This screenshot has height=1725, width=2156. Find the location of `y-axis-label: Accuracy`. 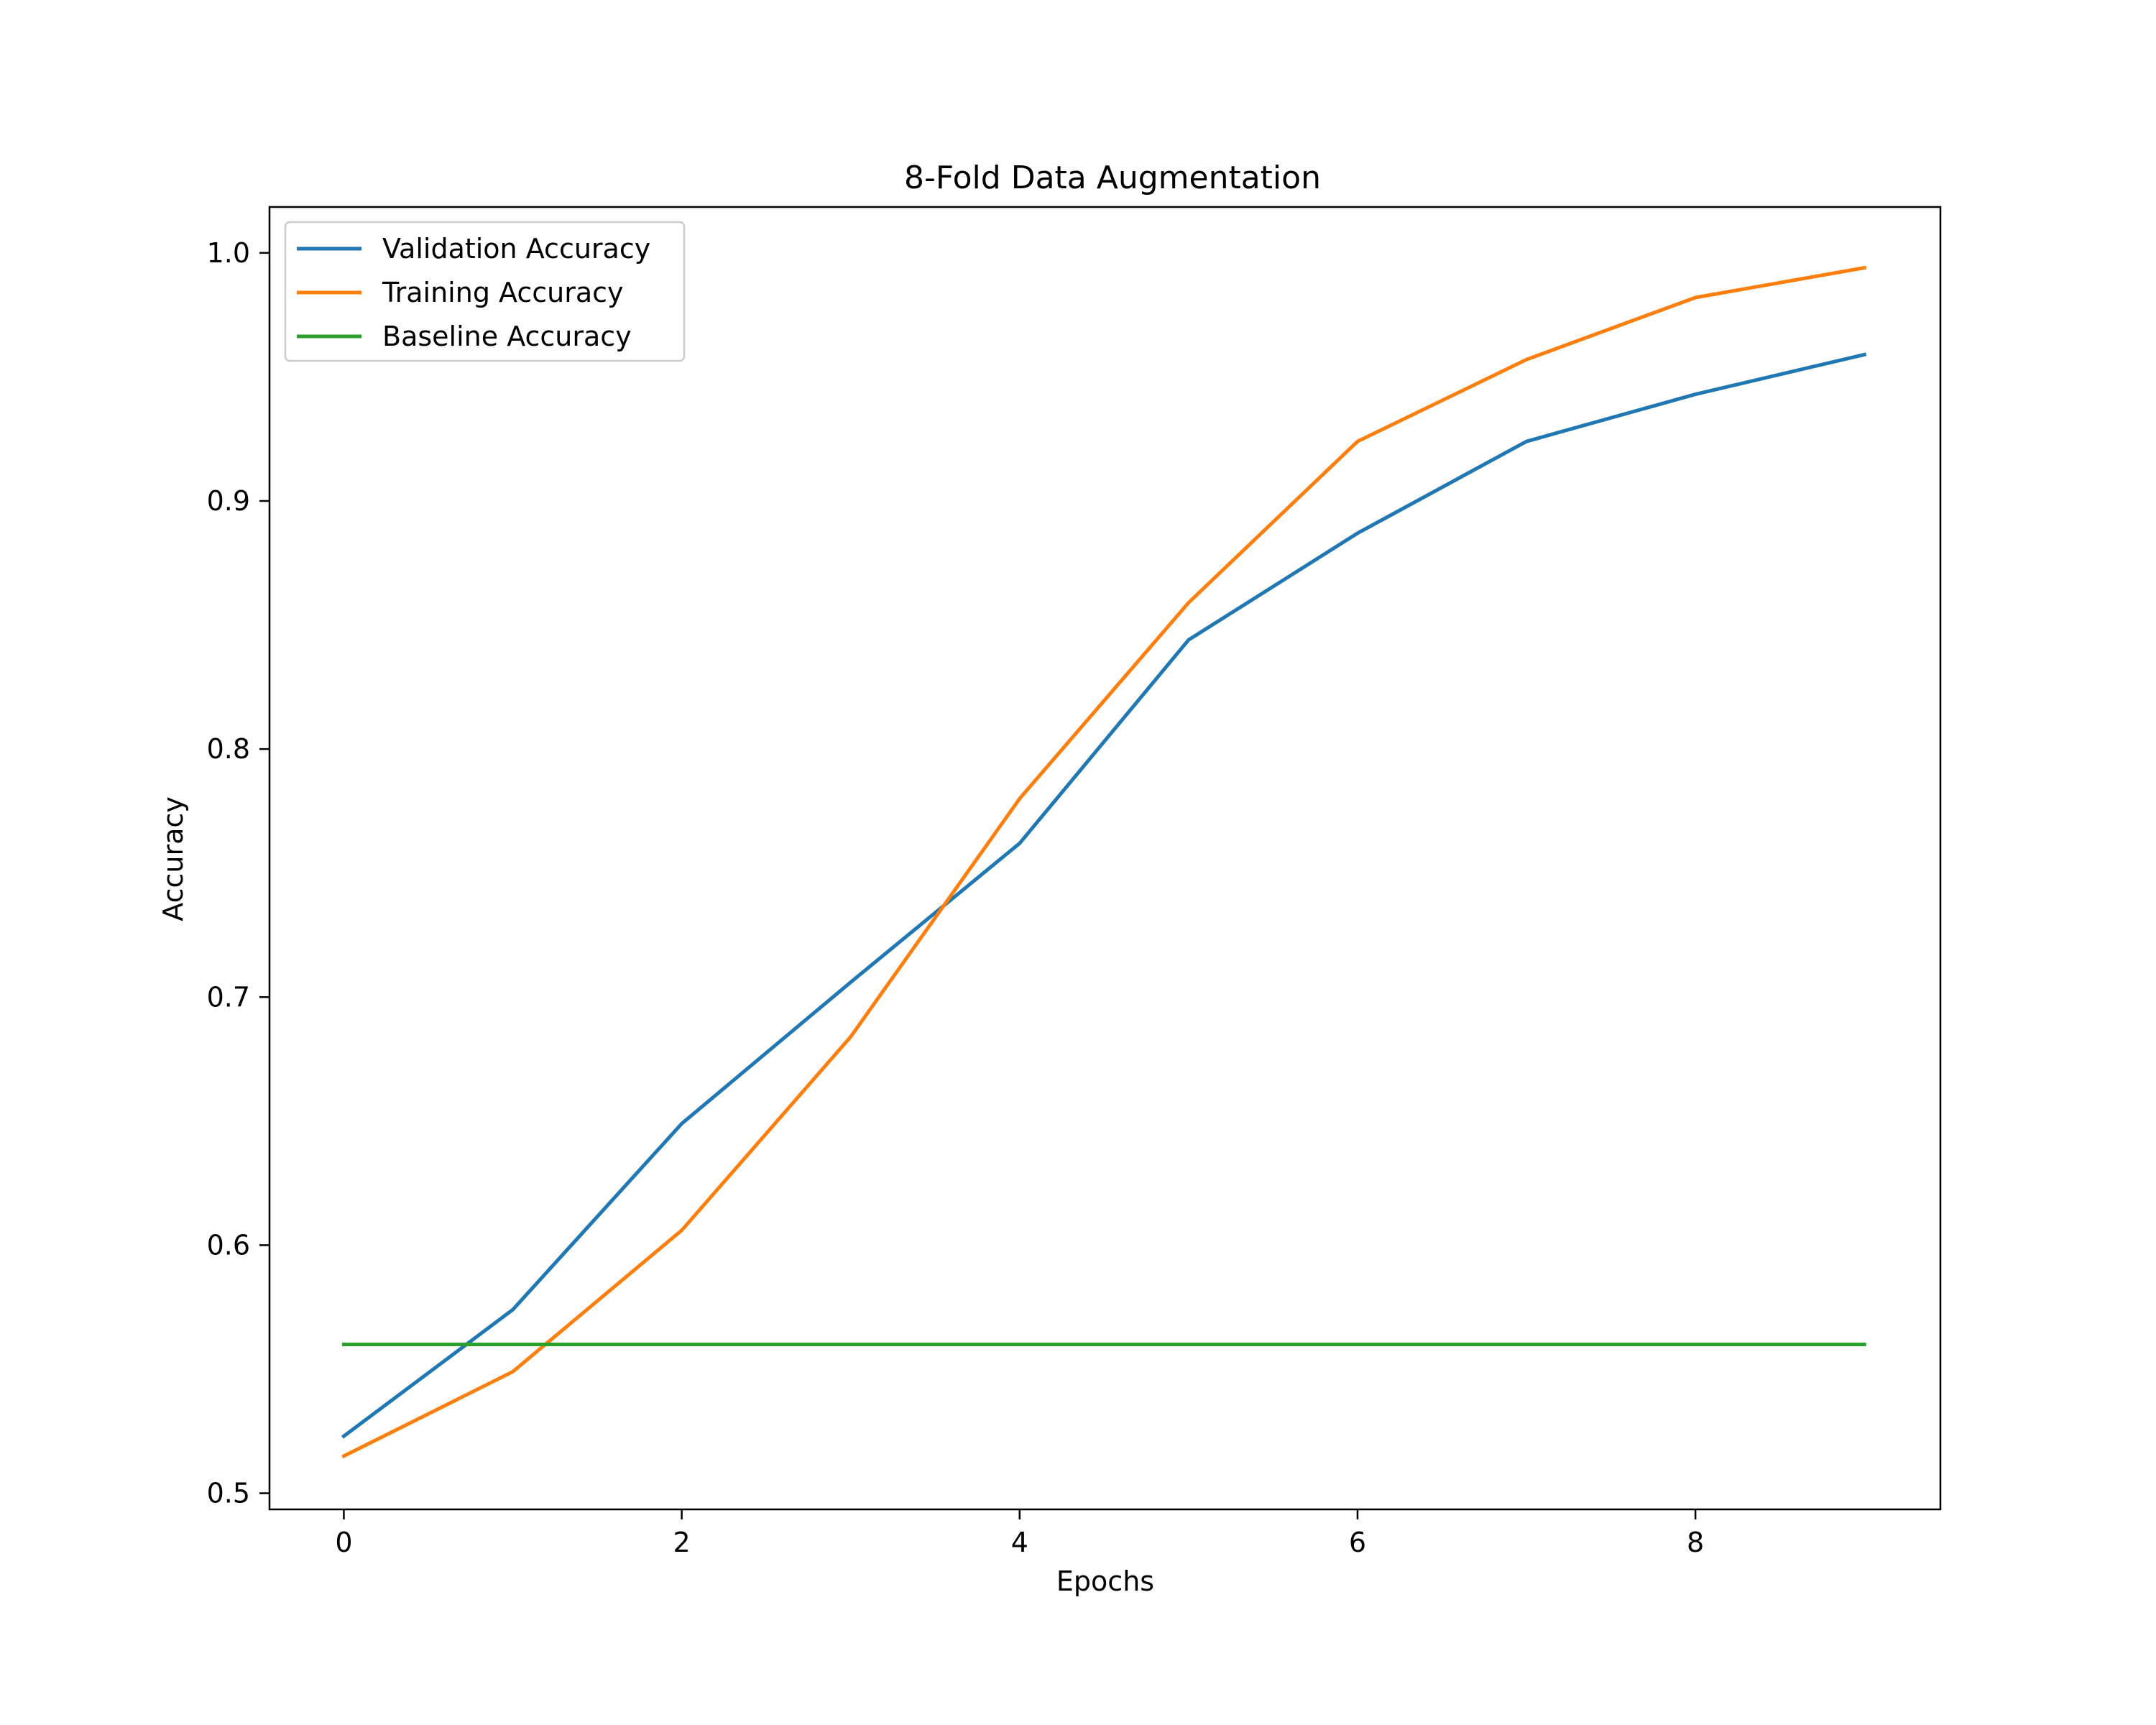

y-axis-label: Accuracy is located at coordinates (173, 858).